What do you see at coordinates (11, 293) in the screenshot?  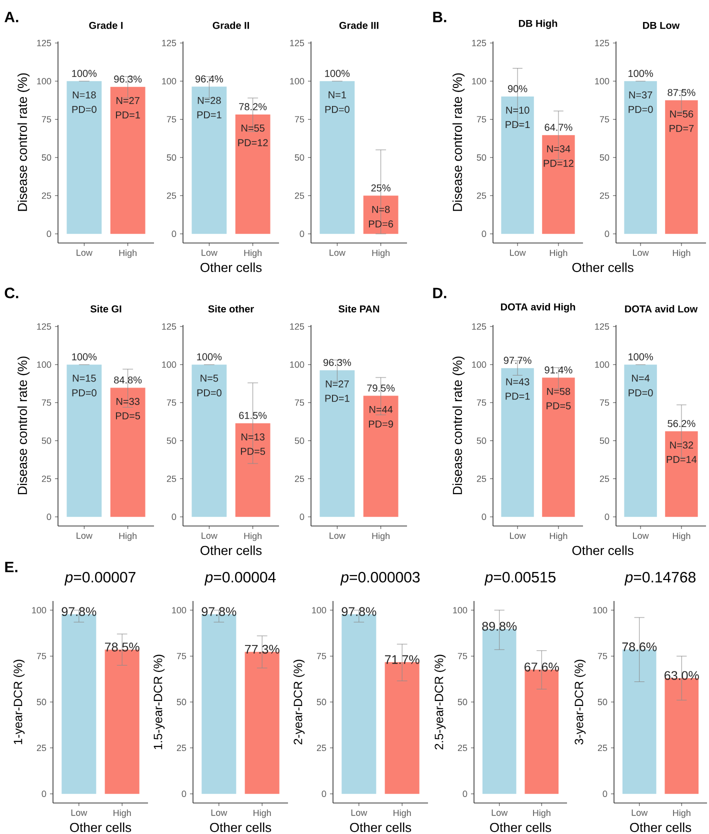 I see `text: C.` at bounding box center [11, 293].